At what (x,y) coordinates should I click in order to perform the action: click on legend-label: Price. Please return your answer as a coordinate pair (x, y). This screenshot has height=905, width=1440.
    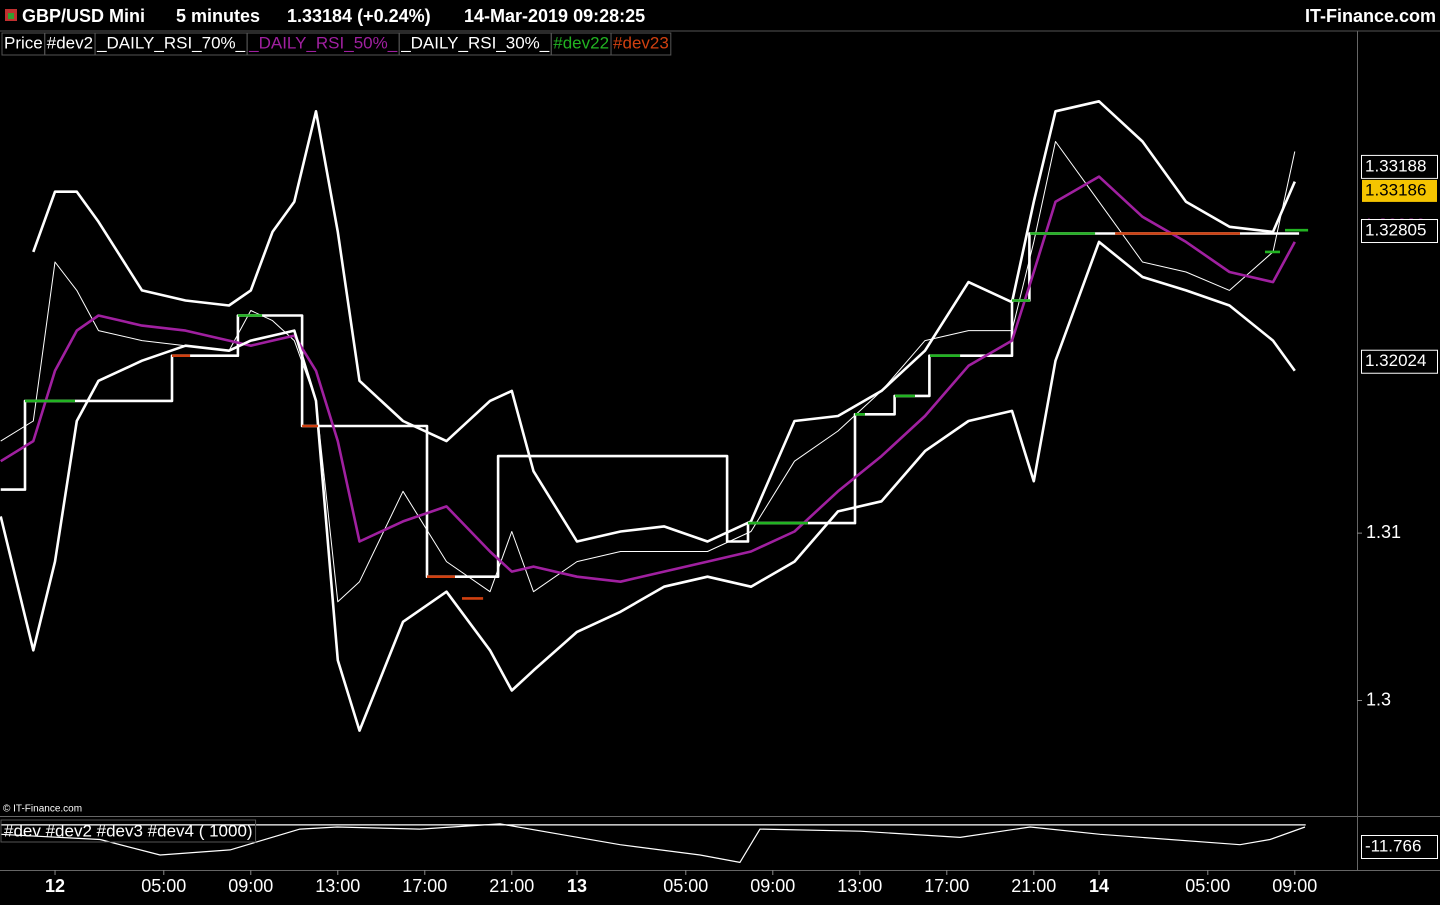
    Looking at the image, I should click on (23, 42).